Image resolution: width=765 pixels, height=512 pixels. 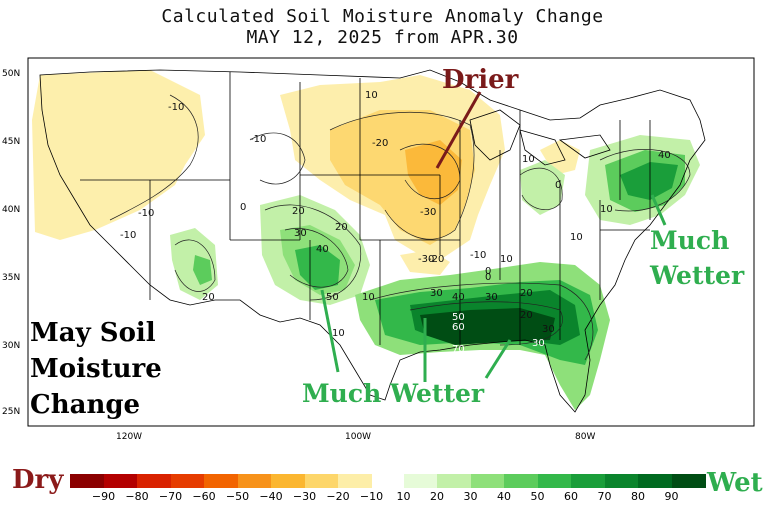 I want to click on legend-wet-label: Wet, so click(x=735, y=483).